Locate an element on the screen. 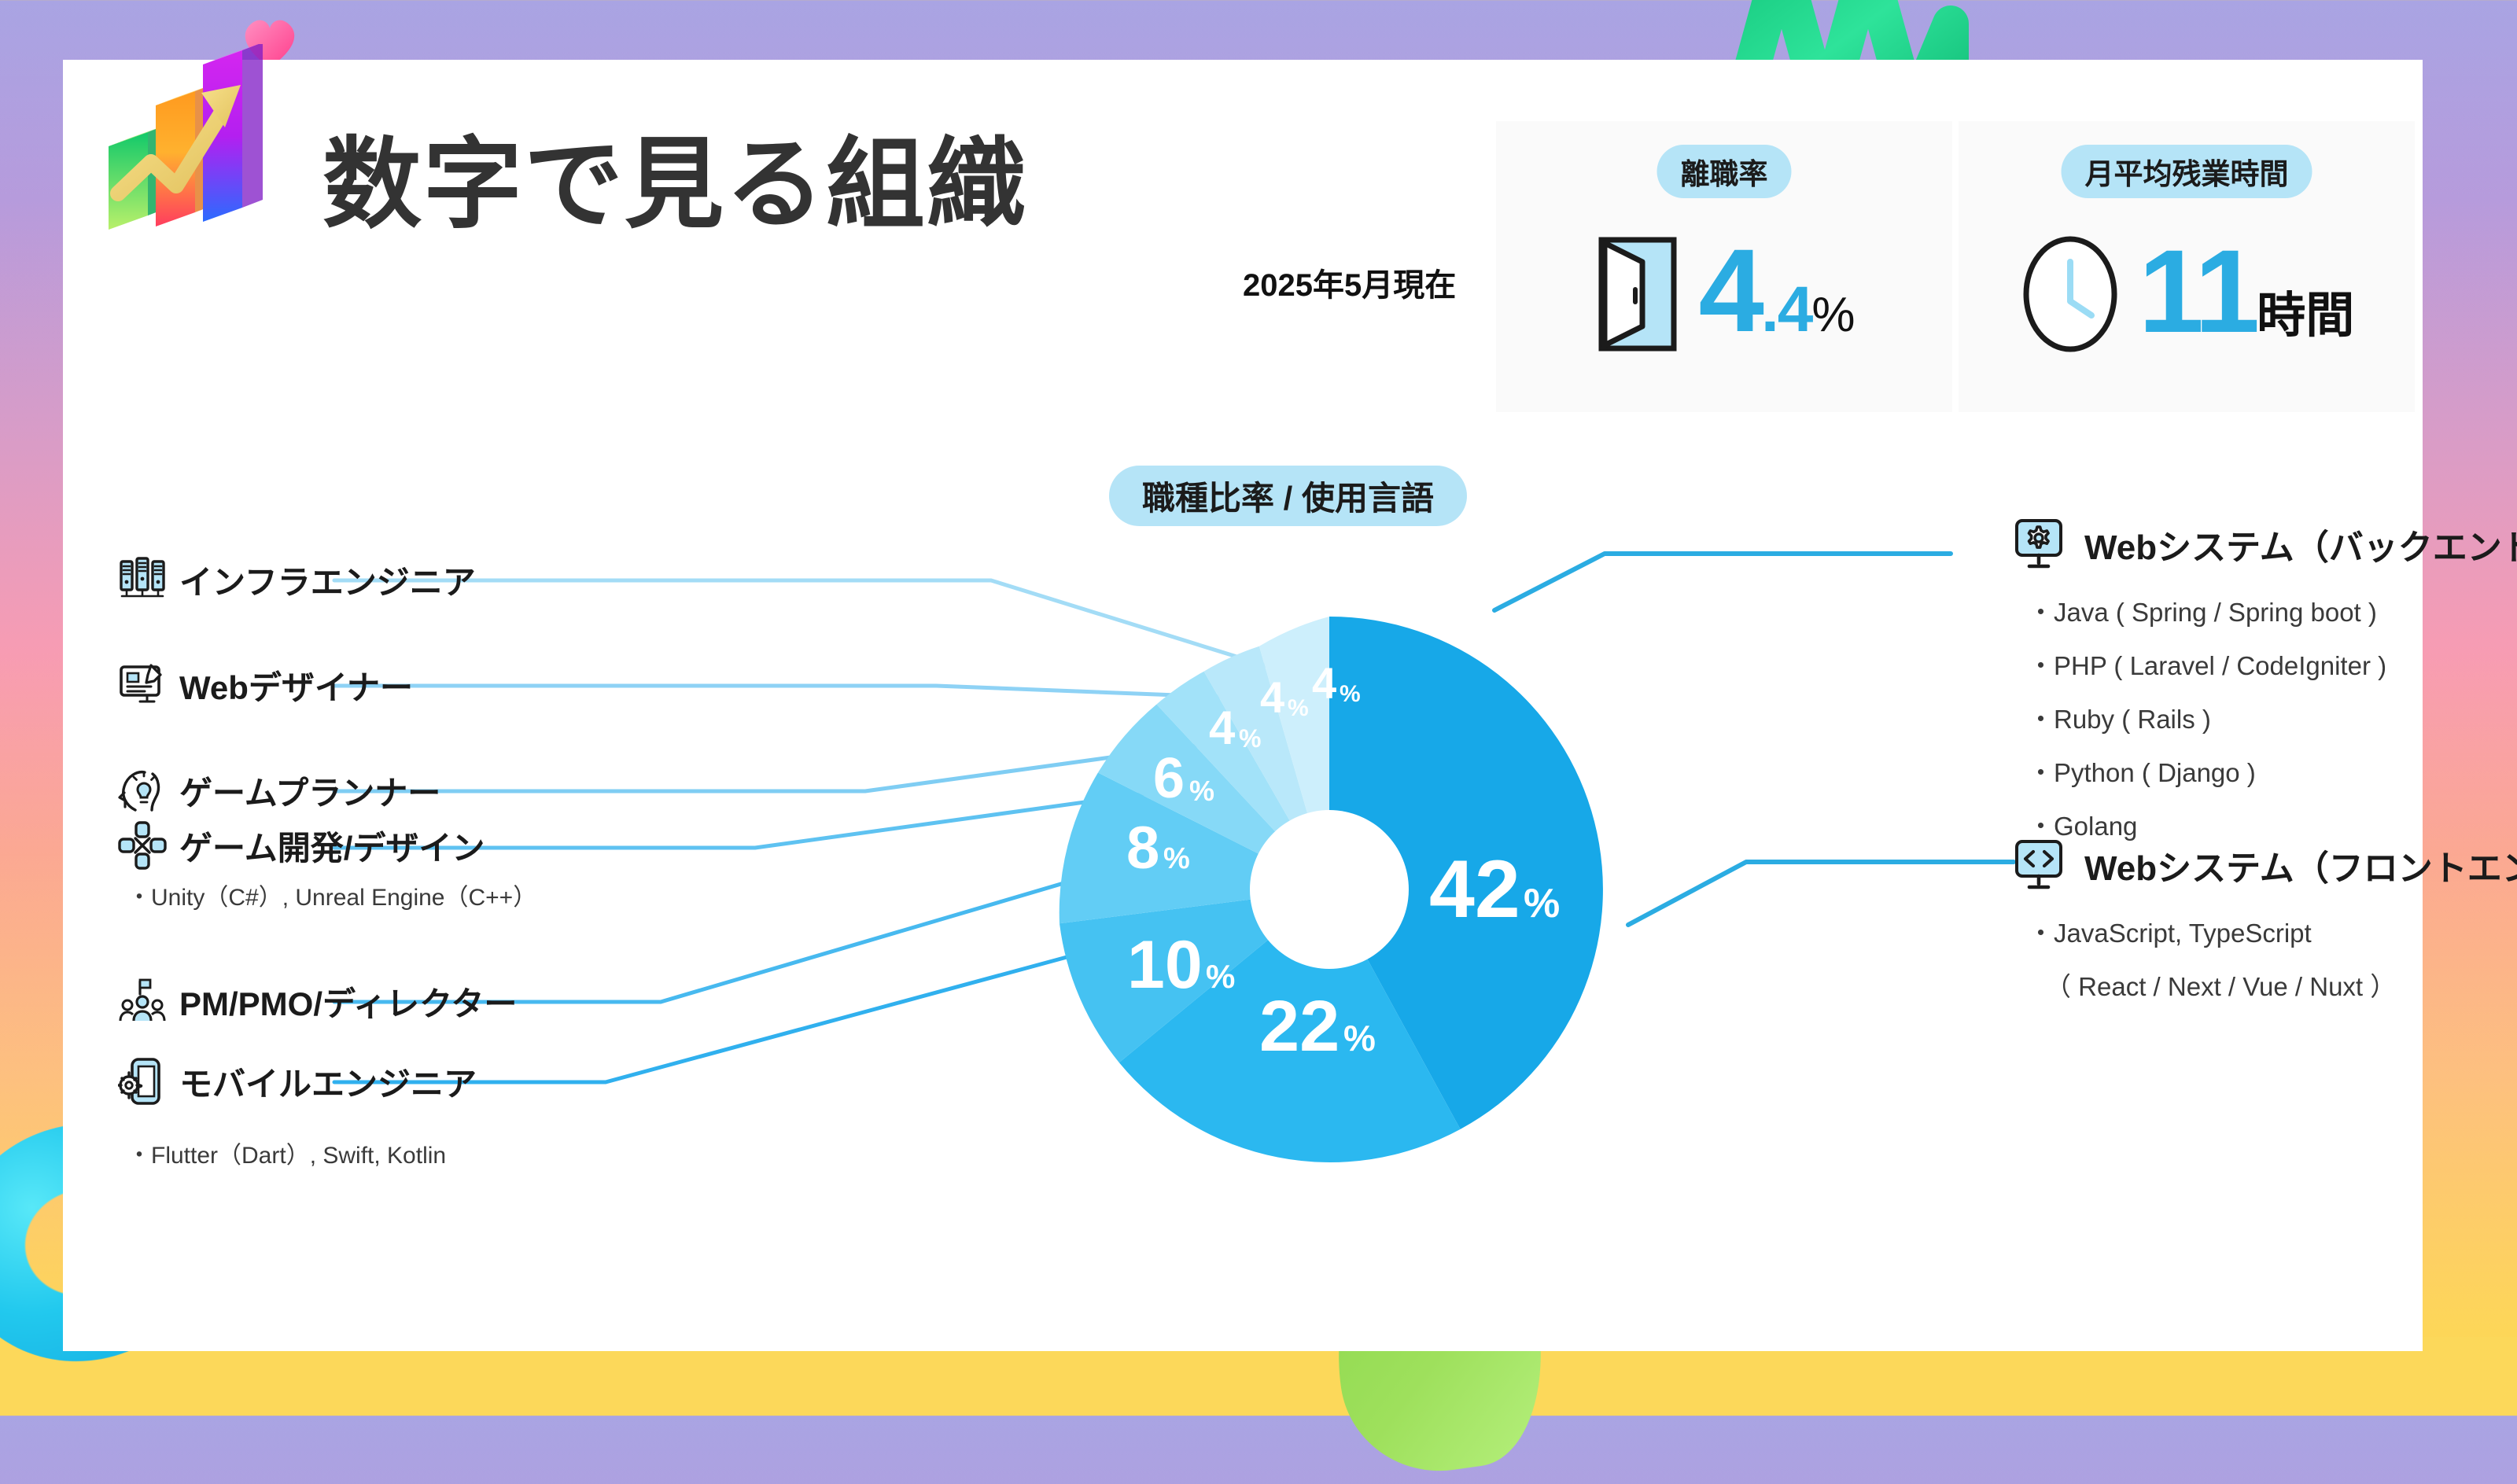 Image resolution: width=2517 pixels, height=1484 pixels. stat-value-turnover: 4 .4 % is located at coordinates (1777, 289).